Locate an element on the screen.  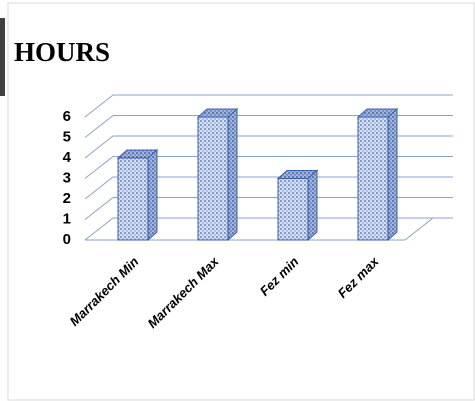
y-tick-label: 3 is located at coordinates (67, 177).